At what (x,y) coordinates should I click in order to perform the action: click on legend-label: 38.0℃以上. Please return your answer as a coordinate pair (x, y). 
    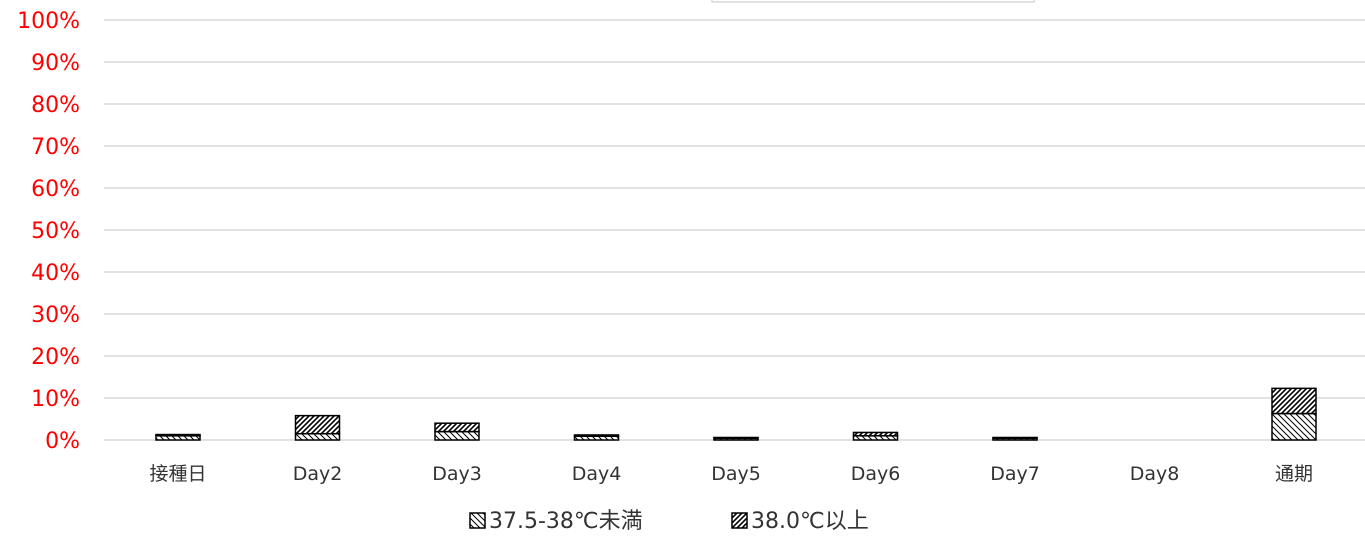
    Looking at the image, I should click on (810, 521).